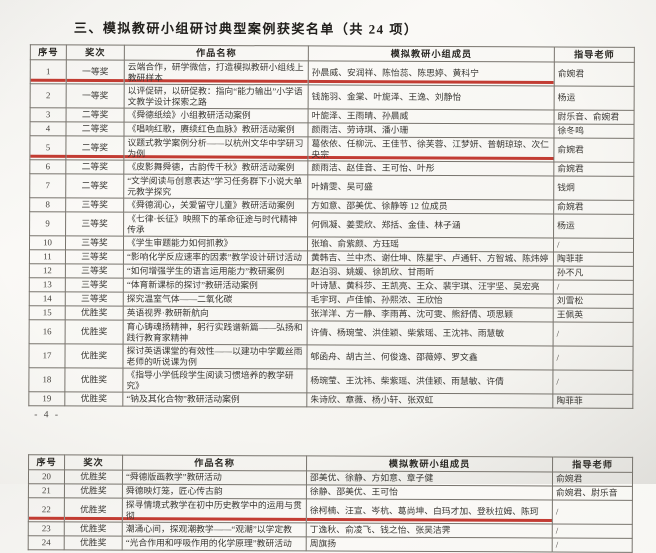  Describe the element at coordinates (216, 53) in the screenshot. I see `column-header: 作品名称` at that location.